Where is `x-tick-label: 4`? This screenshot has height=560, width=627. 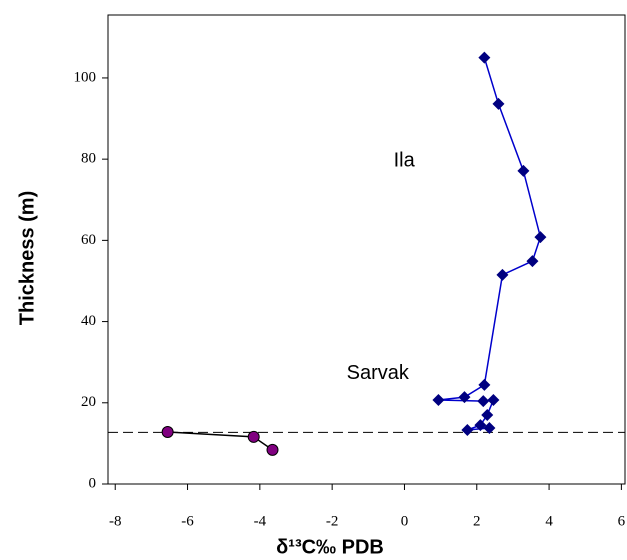 x-tick-label: 4 is located at coordinates (549, 521).